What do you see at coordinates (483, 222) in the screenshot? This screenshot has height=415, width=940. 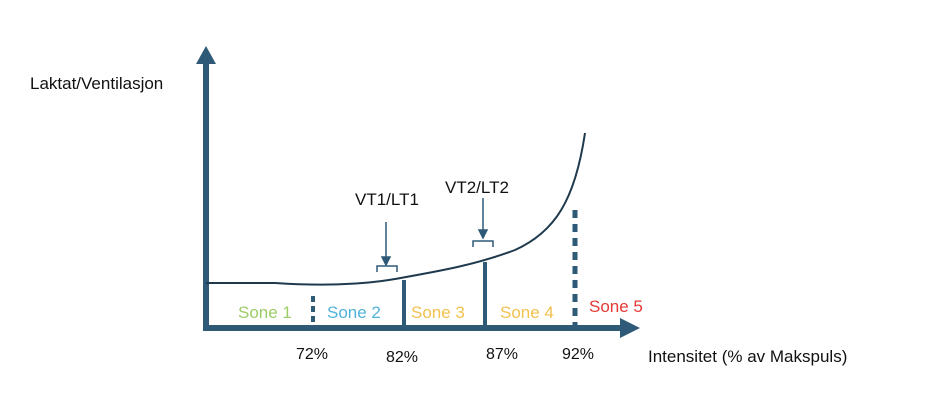 I see `vt2-marker` at bounding box center [483, 222].